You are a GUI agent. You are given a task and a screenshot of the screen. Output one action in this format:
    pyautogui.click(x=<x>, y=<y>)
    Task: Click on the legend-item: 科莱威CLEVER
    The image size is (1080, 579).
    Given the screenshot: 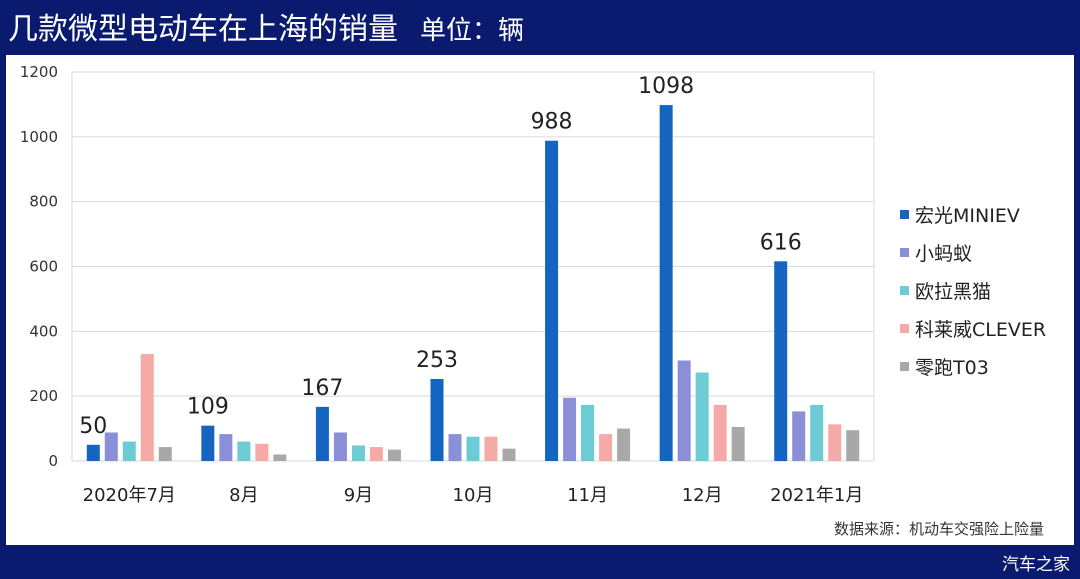 What is the action you would take?
    pyautogui.click(x=973, y=328)
    